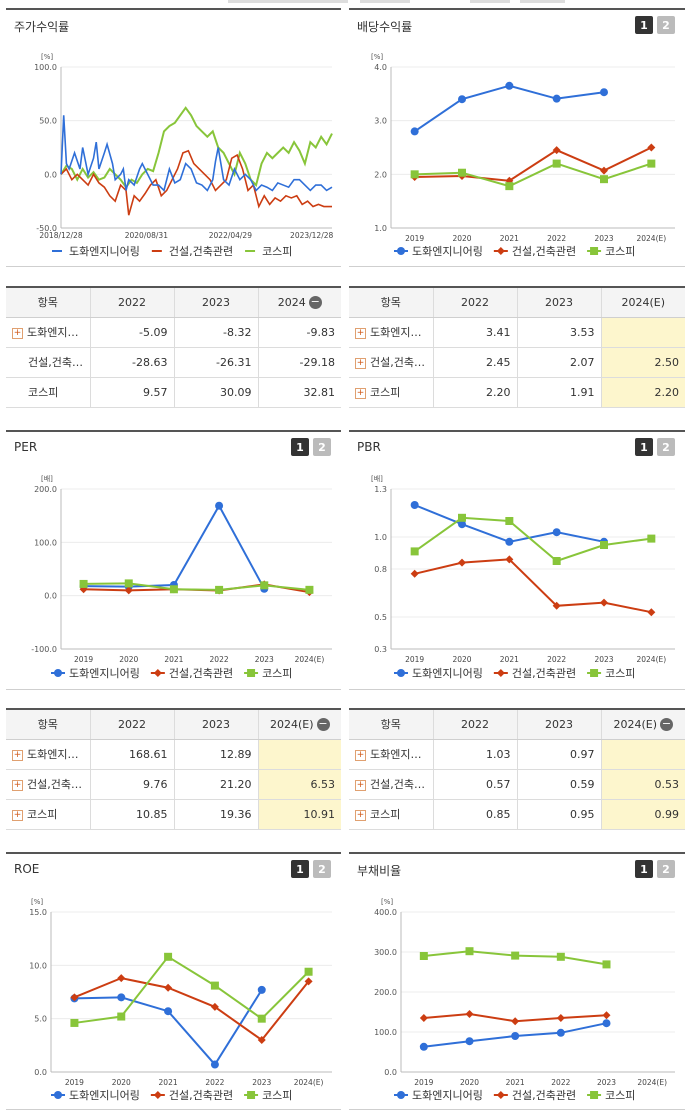 This screenshot has width=691, height=1115. I want to click on y-tick-label: 400.0, so click(385, 912).